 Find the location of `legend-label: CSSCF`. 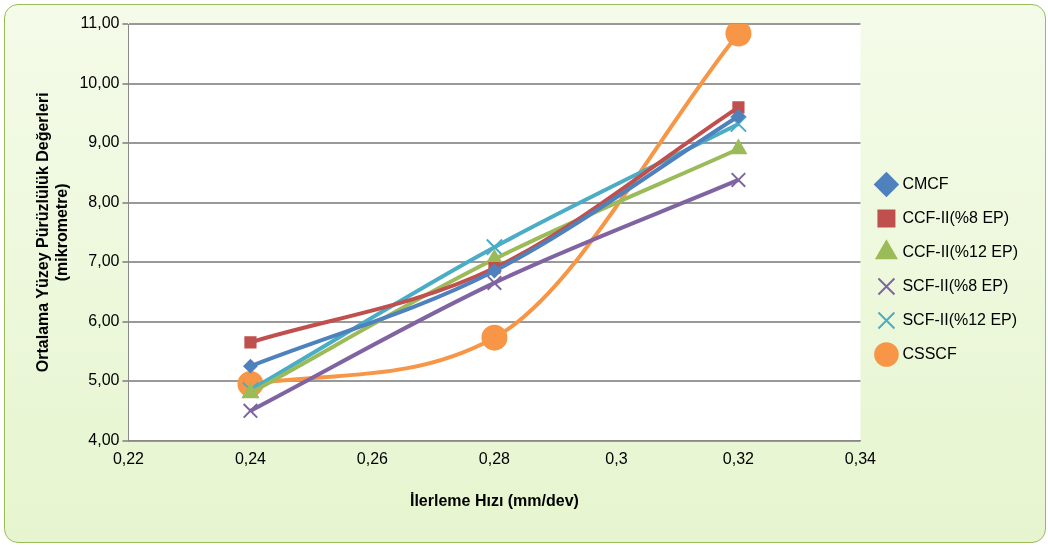

legend-label: CSSCF is located at coordinates (929, 353).